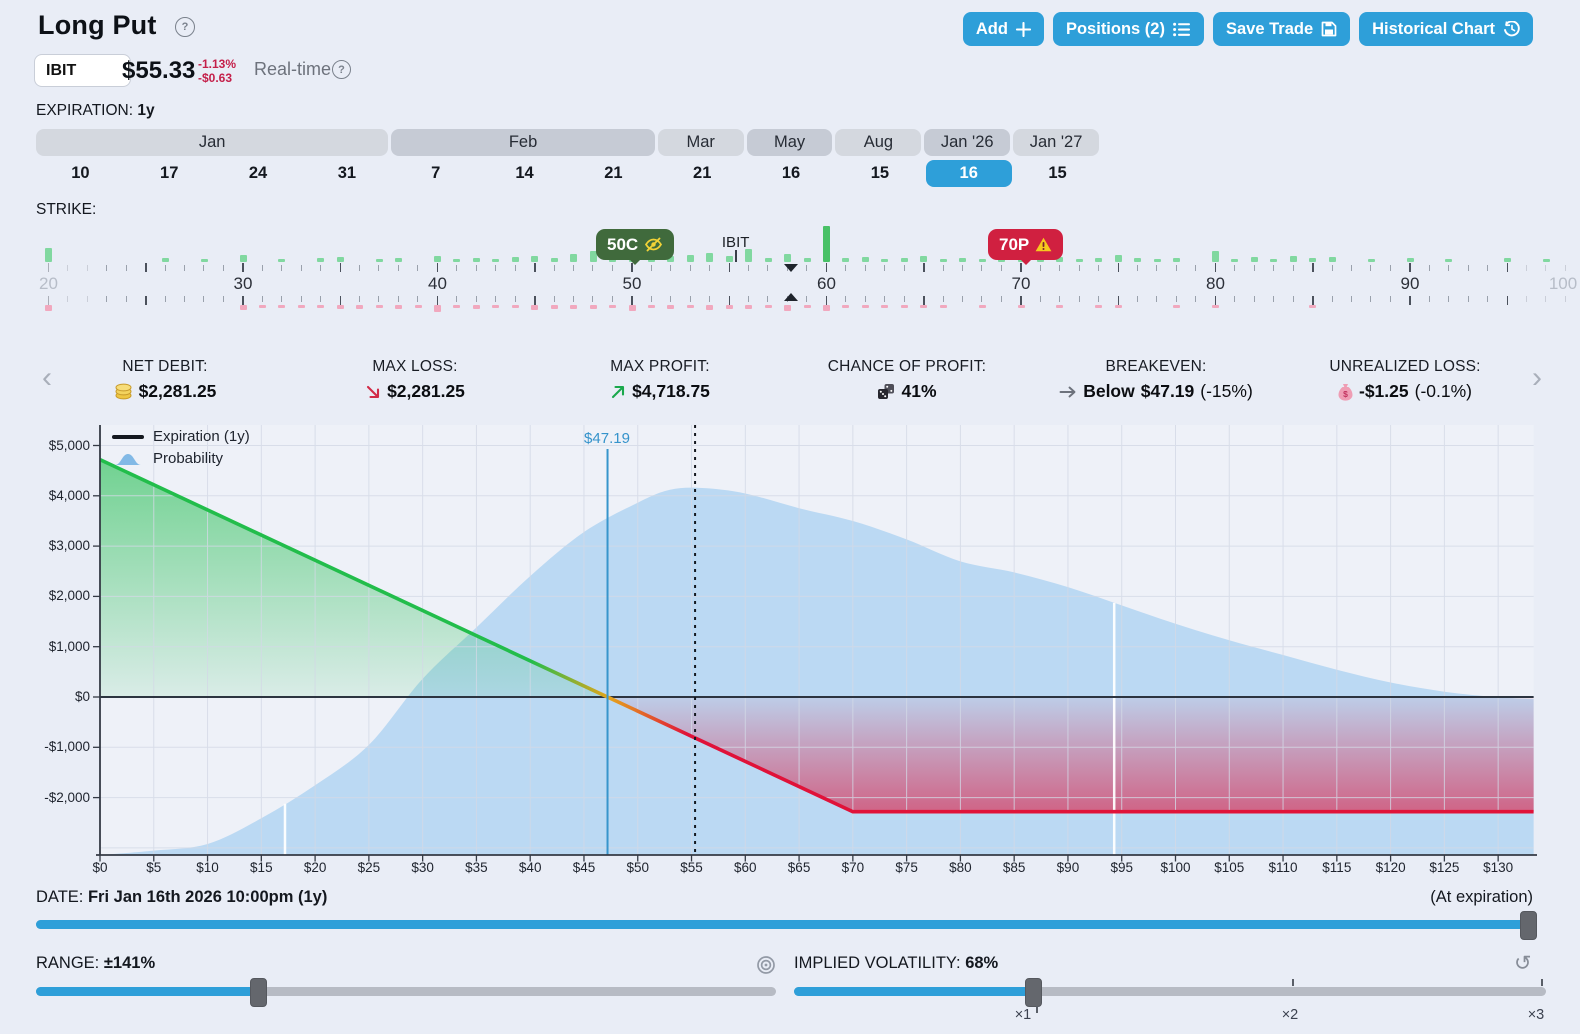  I want to click on positions-button-label: Positions (2), so click(1115, 28).